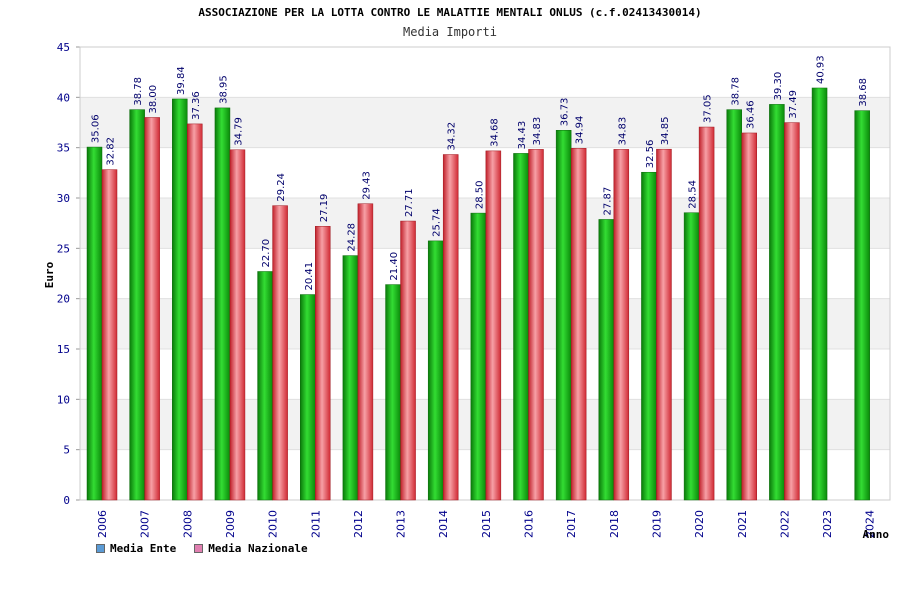 The image size is (900, 600). Describe the element at coordinates (187, 524) in the screenshot. I see `x-tick-label: 2008` at that location.